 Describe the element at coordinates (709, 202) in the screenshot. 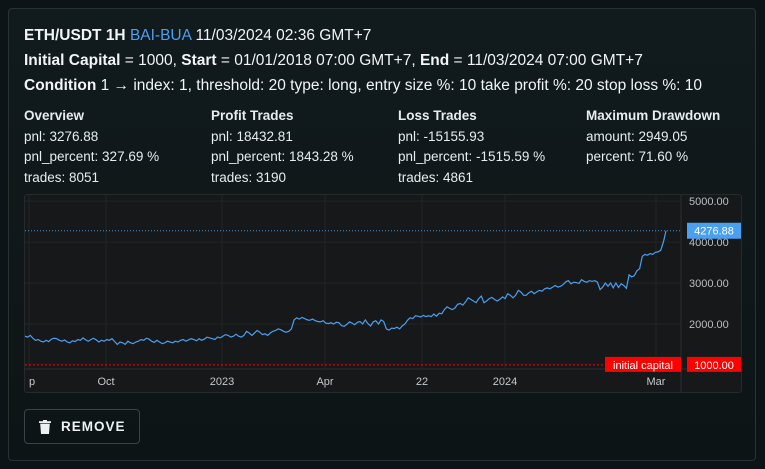

I see `y-tick-label: 5000.00` at that location.